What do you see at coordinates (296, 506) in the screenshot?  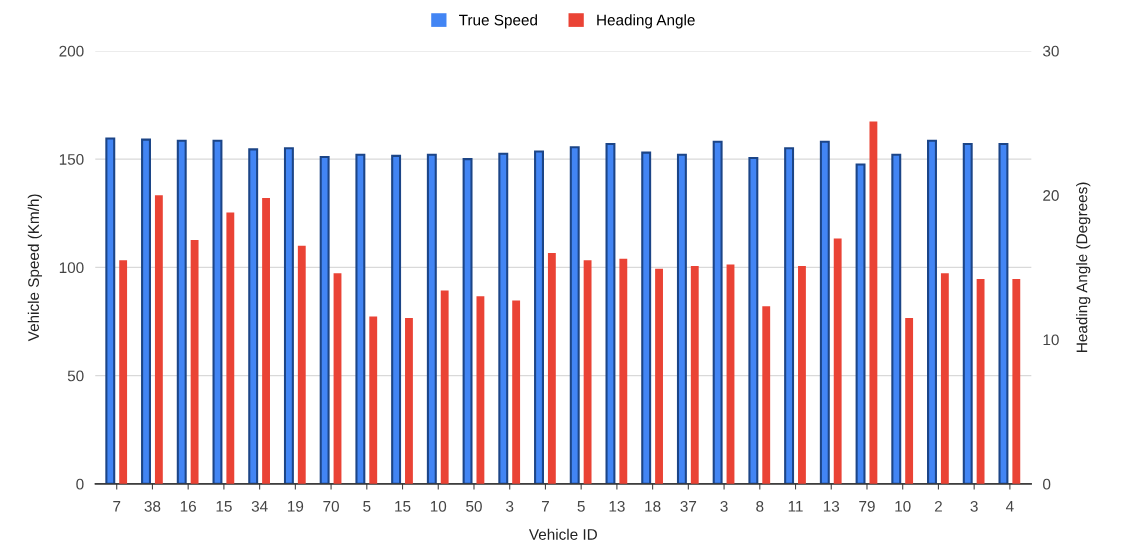 I see `x-tick-label: 19` at bounding box center [296, 506].